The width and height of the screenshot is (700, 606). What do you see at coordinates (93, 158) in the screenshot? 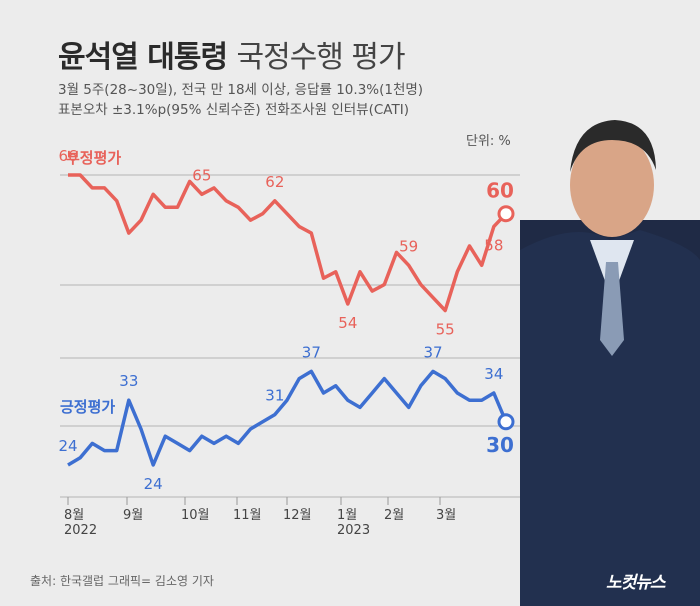
I see `negative-series-name: 부정평가` at bounding box center [93, 158].